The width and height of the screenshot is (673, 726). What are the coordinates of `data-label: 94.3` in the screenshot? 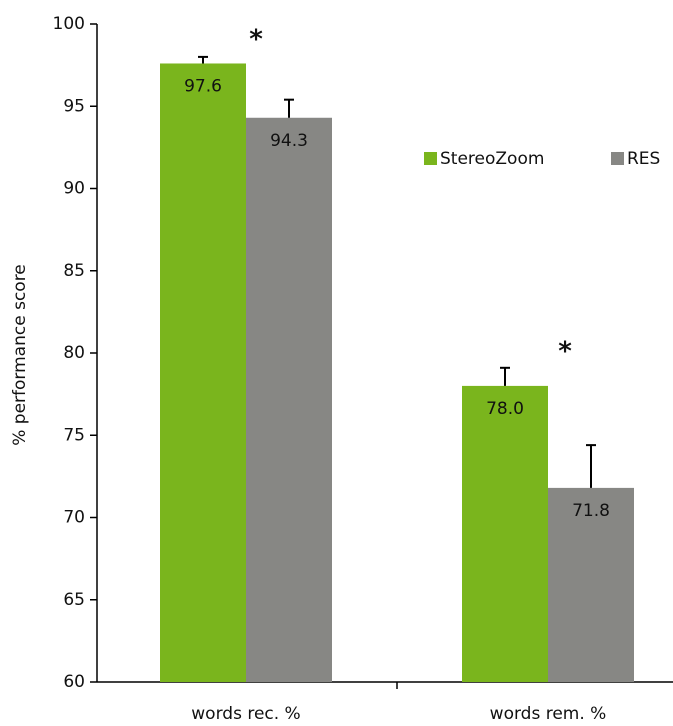 It's located at (289, 141).